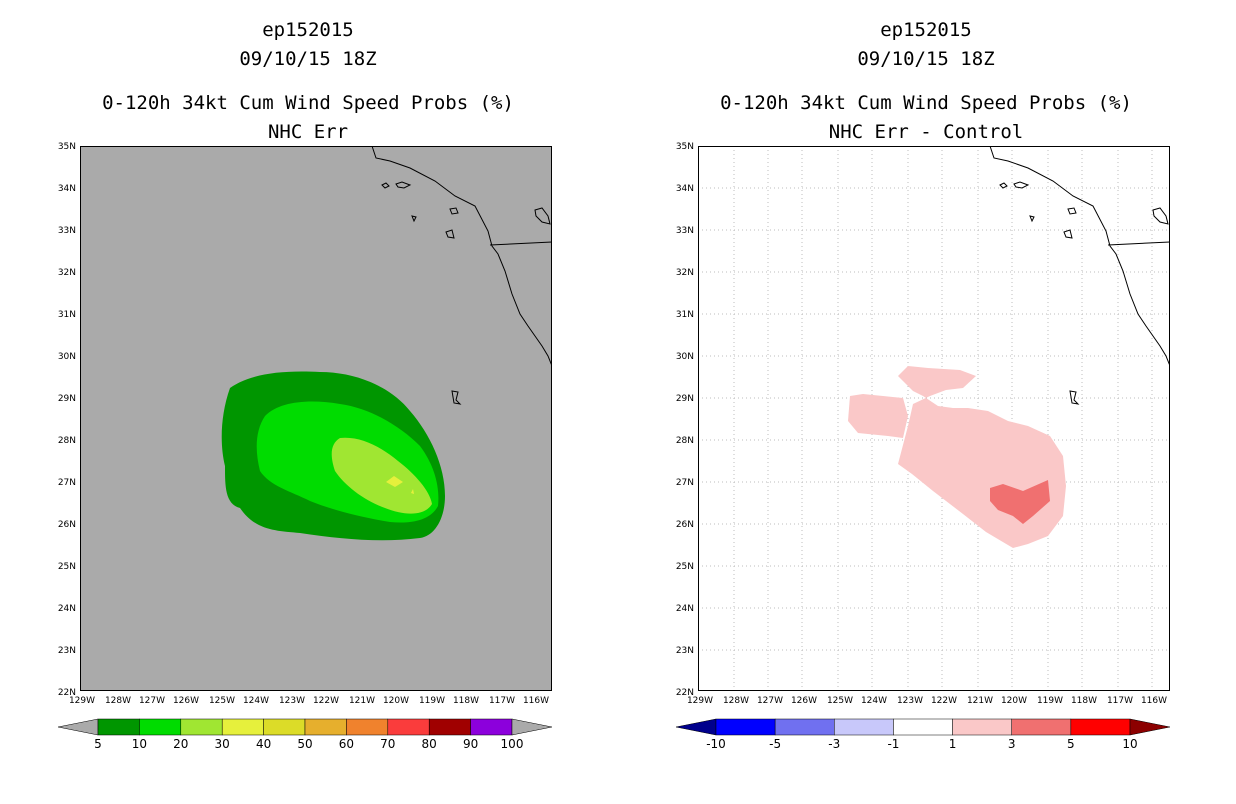 This screenshot has width=1236, height=804. Describe the element at coordinates (1014, 701) in the screenshot. I see `lon-label: 120W` at that location.